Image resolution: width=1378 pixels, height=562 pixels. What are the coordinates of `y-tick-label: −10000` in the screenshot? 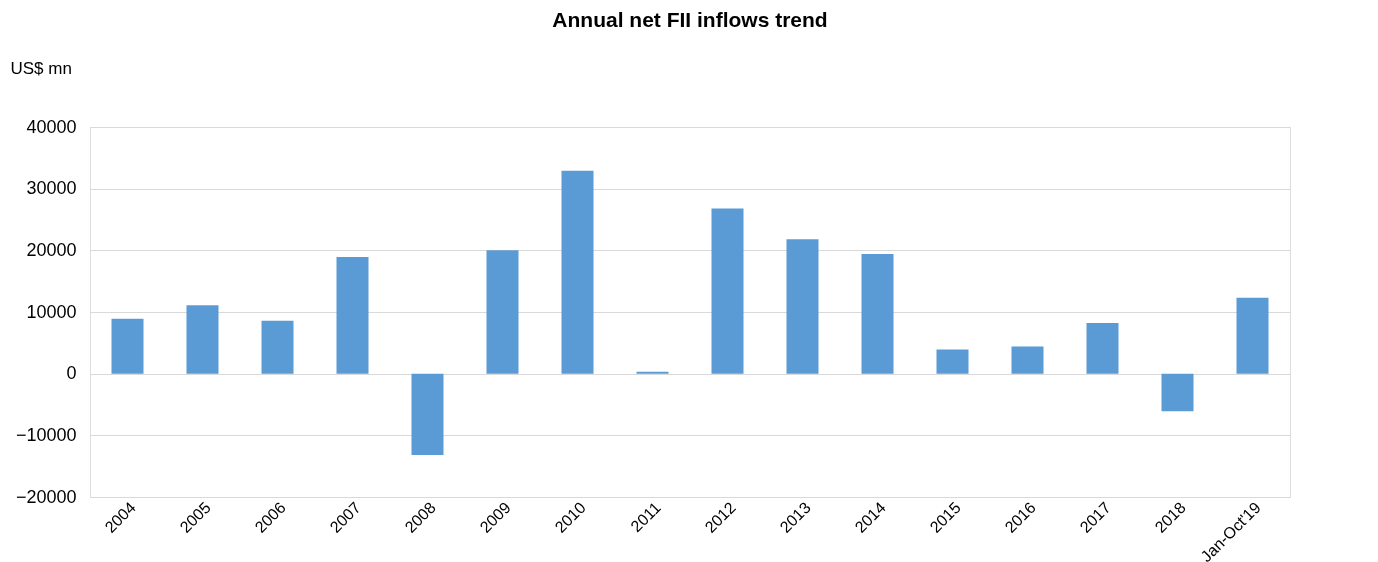 It's located at (46, 434).